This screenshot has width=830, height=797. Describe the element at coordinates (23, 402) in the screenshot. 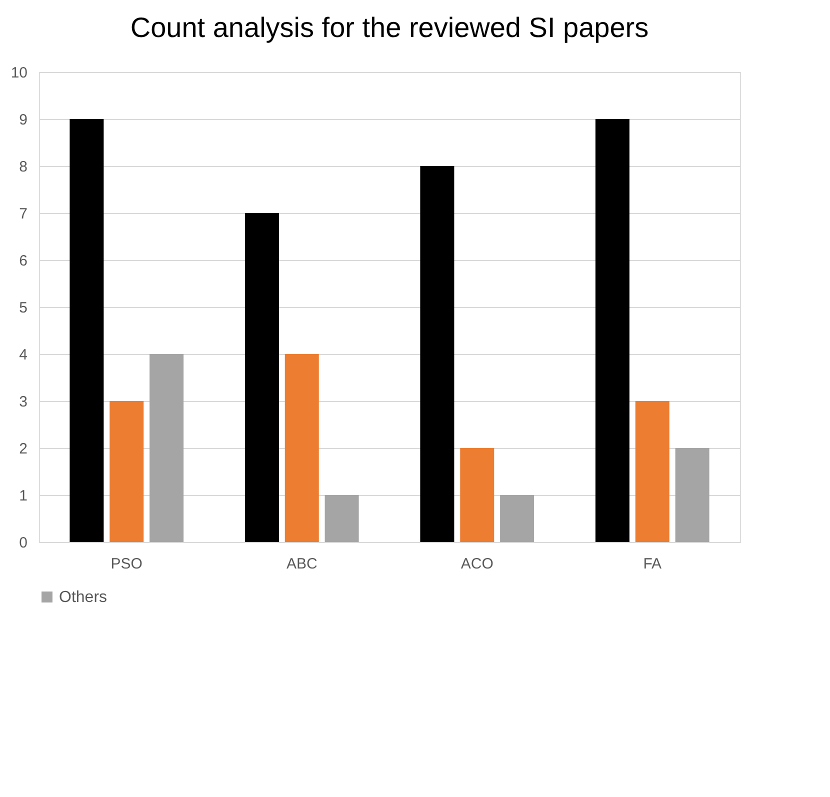

I see `y-tick-label: 3` at that location.